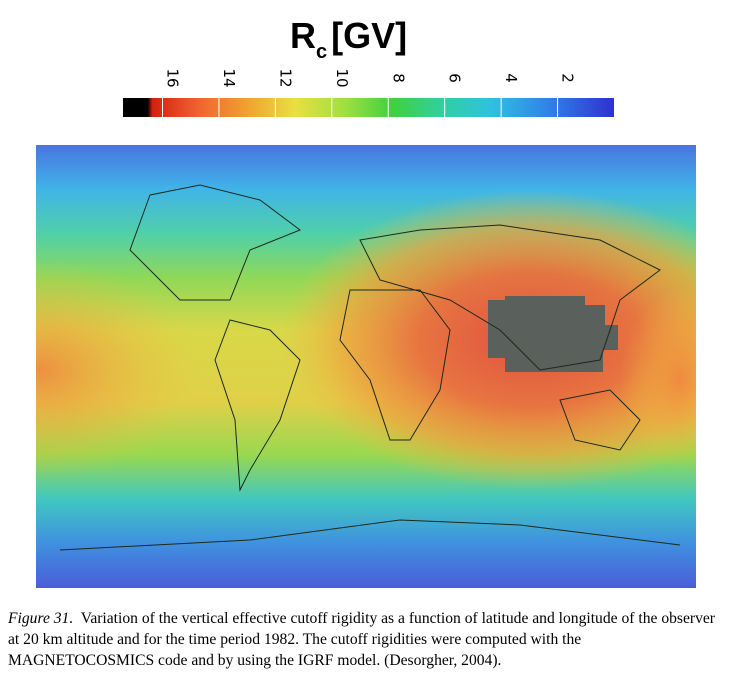 This screenshot has width=734, height=677. Describe the element at coordinates (511, 78) in the screenshot. I see `tick-label: 4` at that location.